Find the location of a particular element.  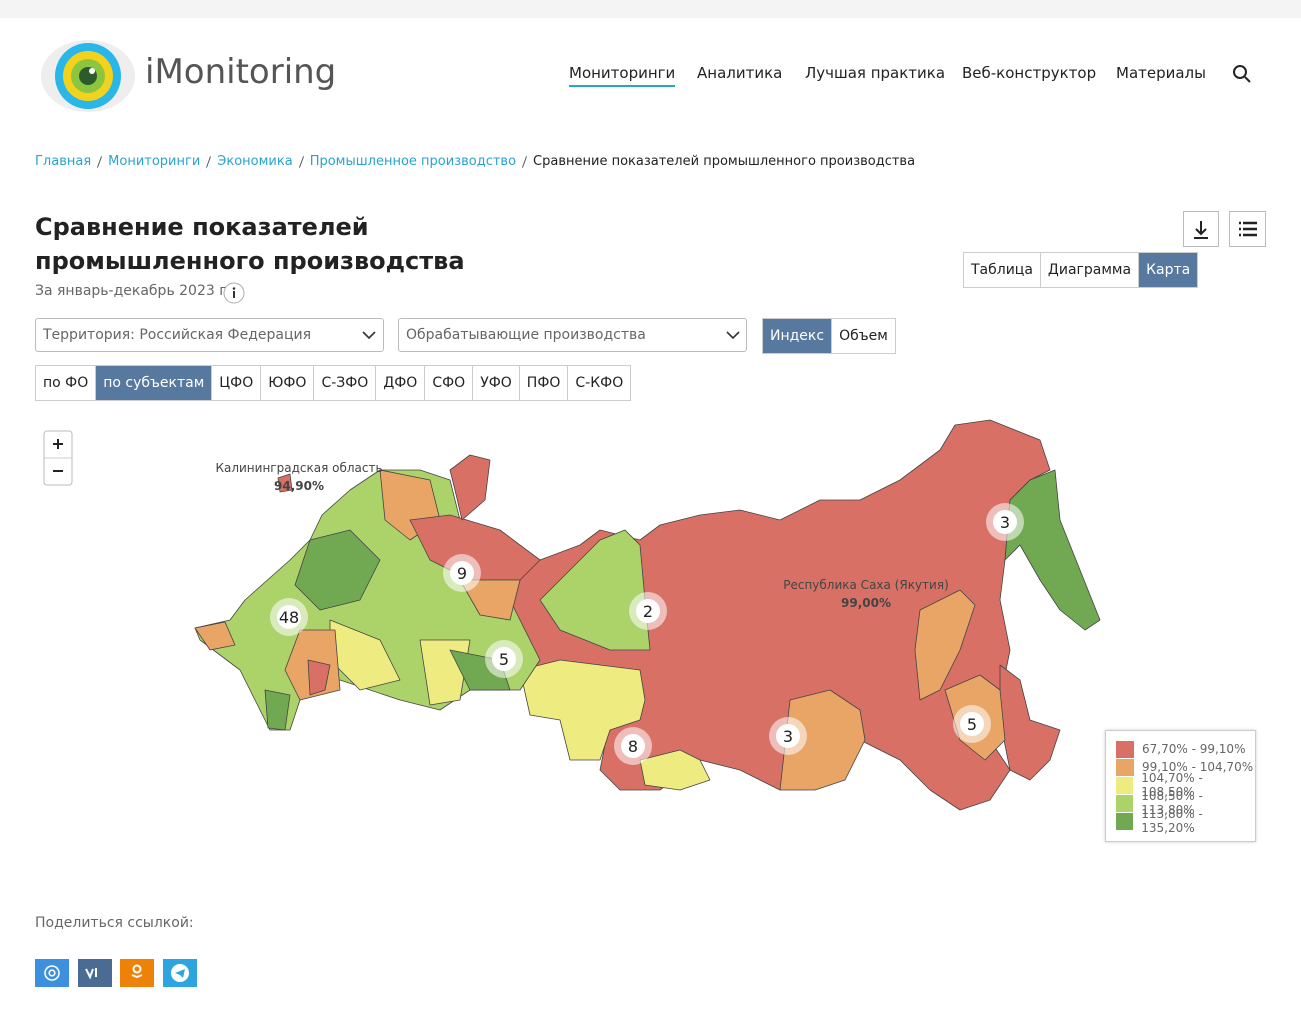

share-vk is located at coordinates (95, 973).